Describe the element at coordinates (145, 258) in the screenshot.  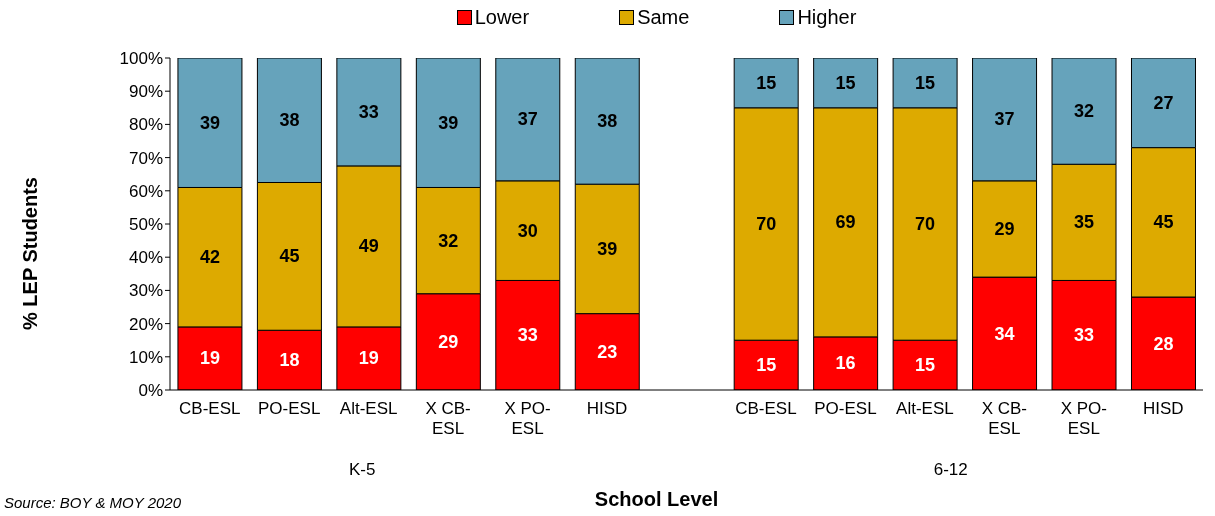
I see `y-tick-label: 40%` at that location.